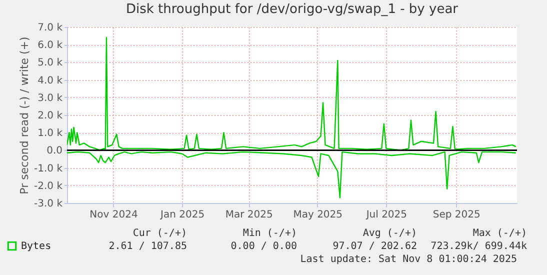 This screenshot has width=547, height=275. Describe the element at coordinates (456, 215) in the screenshot. I see `x-tick-label: Sep 2025` at that location.